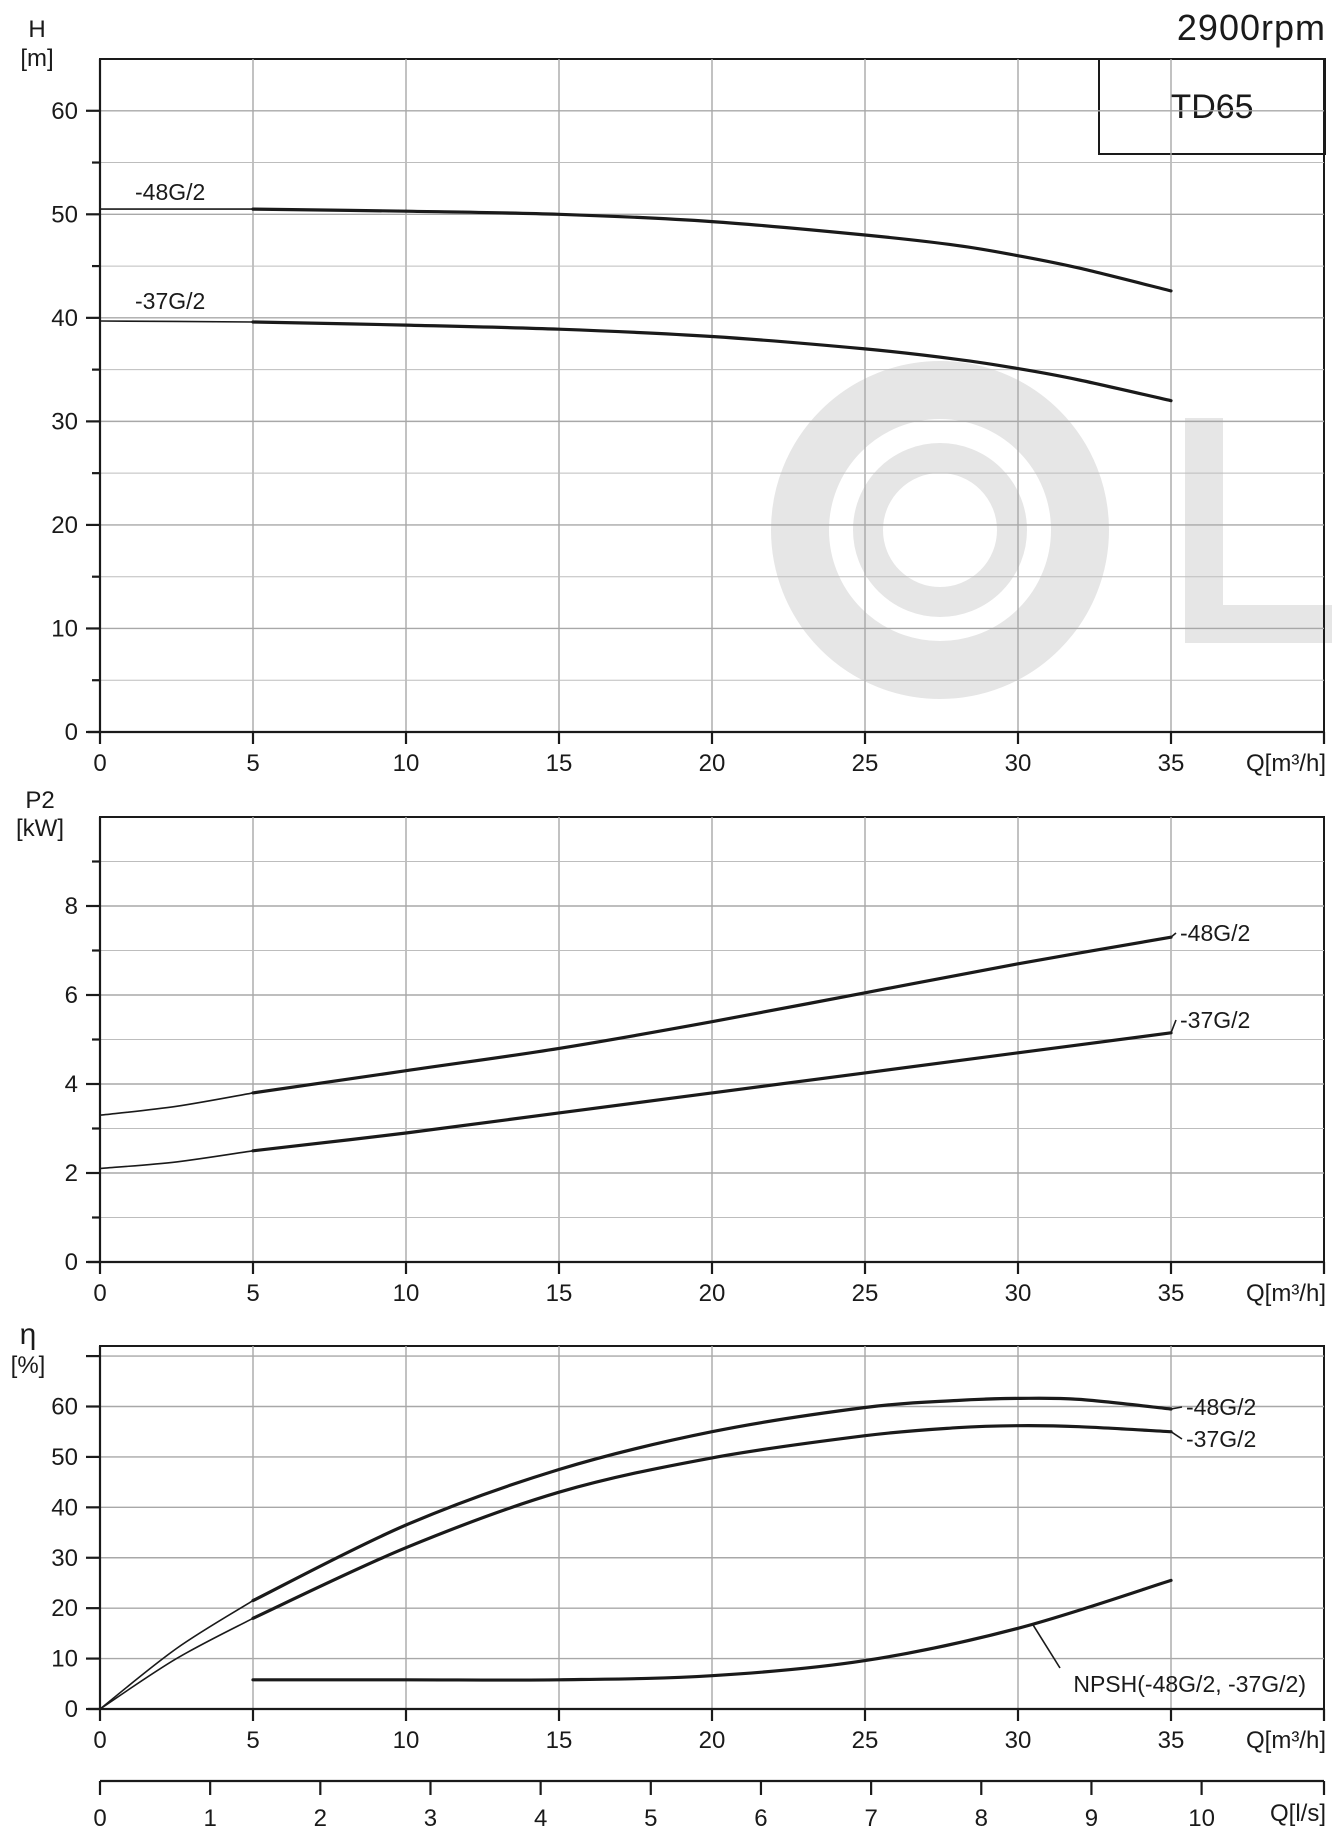 The width and height of the screenshot is (1332, 1831). Describe the element at coordinates (1286, 763) in the screenshot. I see `head-x-axis-label: Q[m³/h]` at that location.